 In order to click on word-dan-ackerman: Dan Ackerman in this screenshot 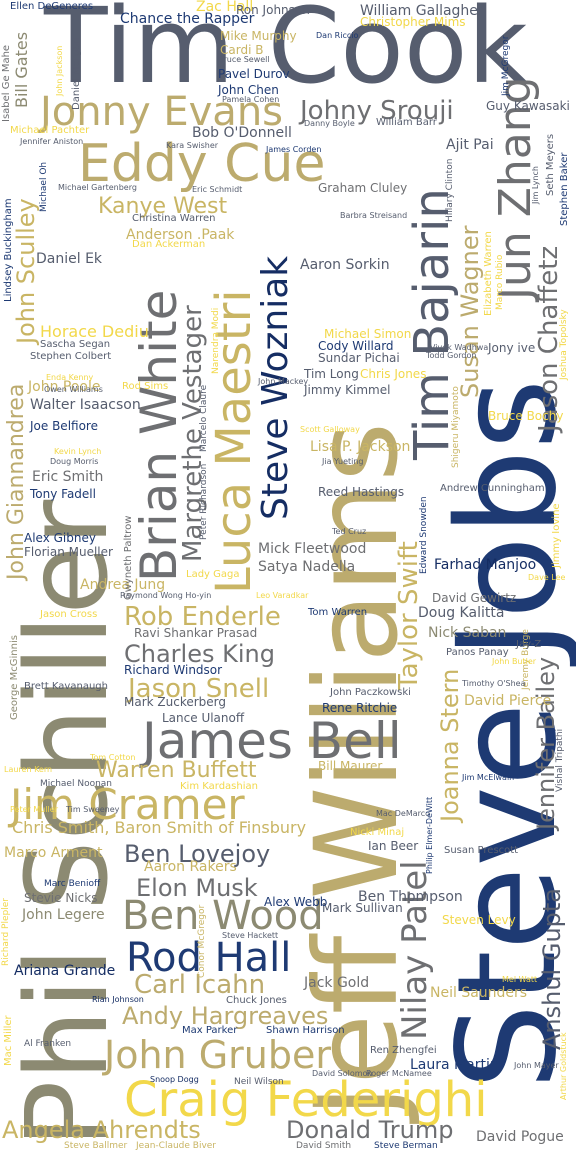, I will do `click(169, 244)`.